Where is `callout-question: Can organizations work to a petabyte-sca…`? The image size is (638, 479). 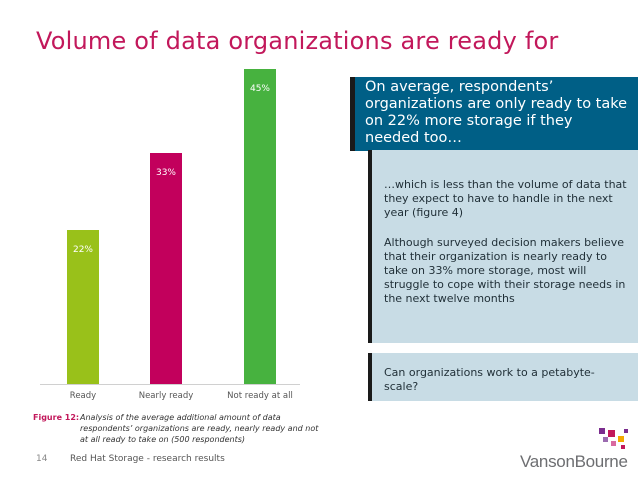 callout-question: Can organizations work to a petabyte-sca… is located at coordinates (503, 377).